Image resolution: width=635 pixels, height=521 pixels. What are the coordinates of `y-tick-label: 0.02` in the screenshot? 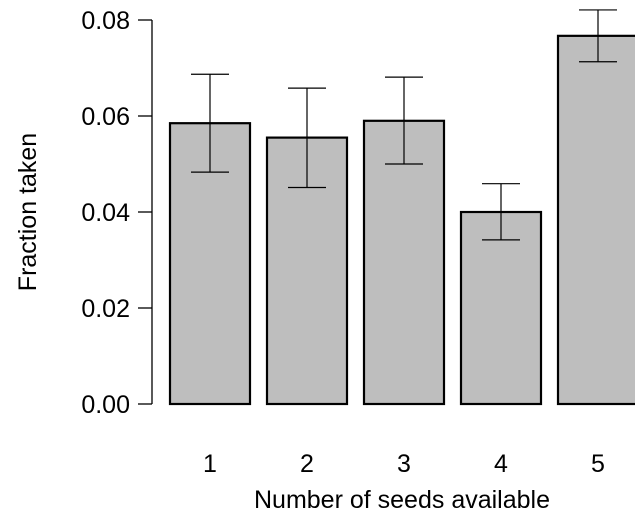 It's located at (105, 309).